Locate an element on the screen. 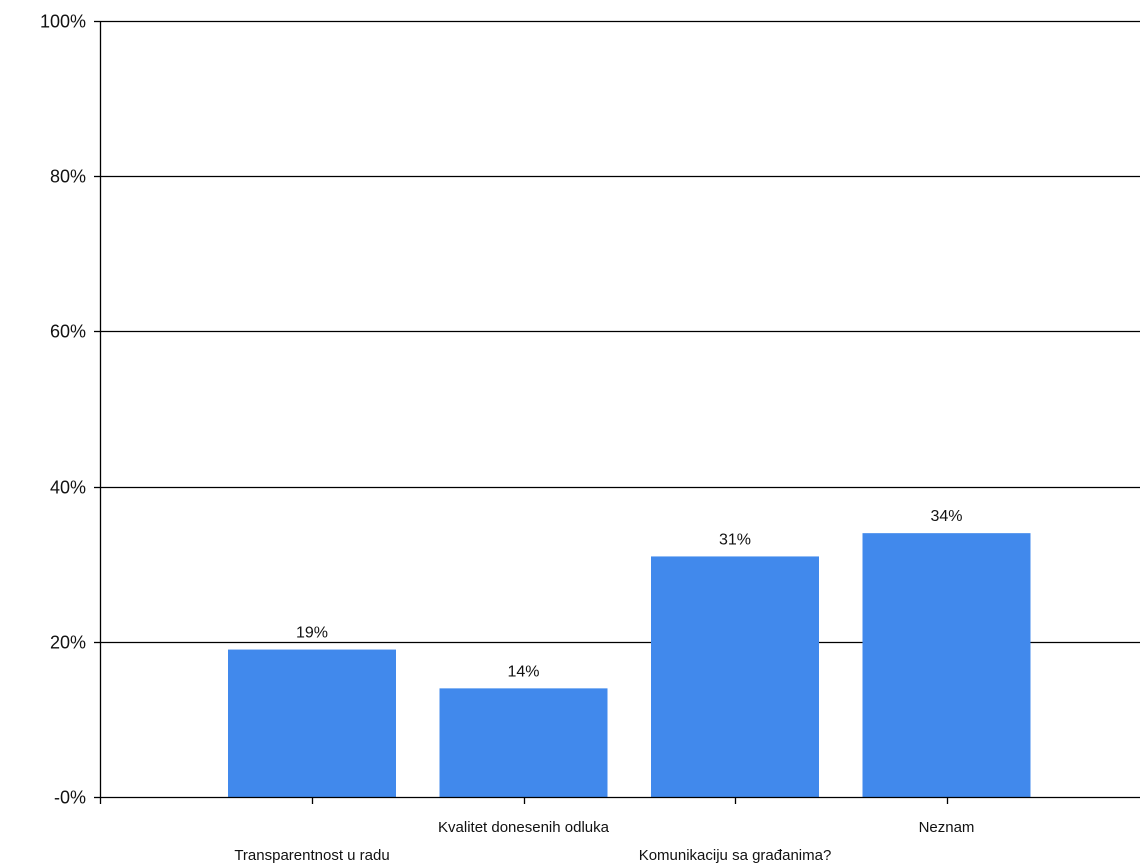  y-tick-label: 80% is located at coordinates (68, 177).